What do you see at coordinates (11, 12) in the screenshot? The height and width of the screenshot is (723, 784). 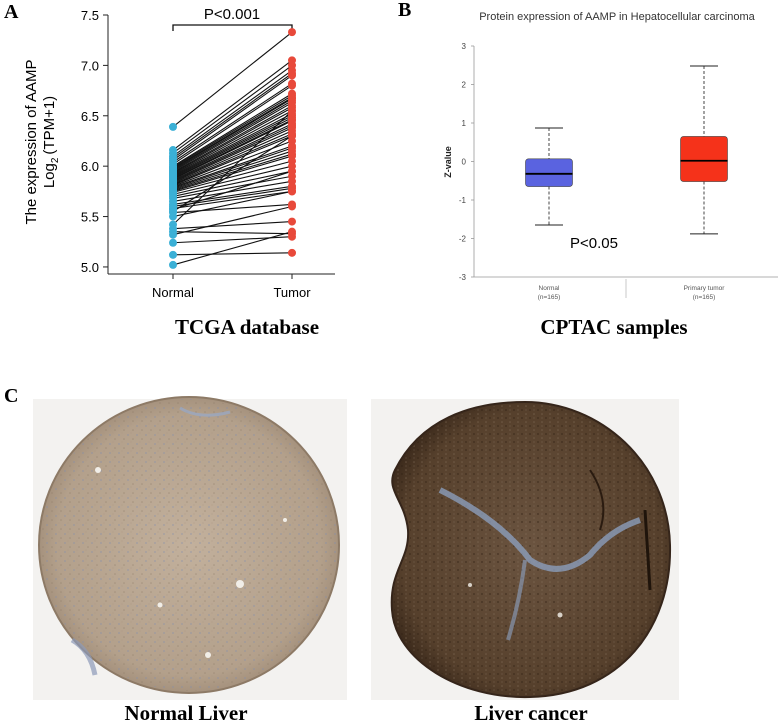 I see `panel-a-letter: A` at bounding box center [11, 12].